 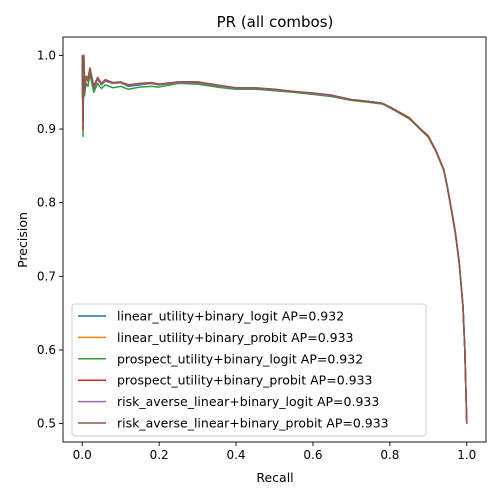 What do you see at coordinates (274, 477) in the screenshot?
I see `x-axis-label: Recall` at bounding box center [274, 477].